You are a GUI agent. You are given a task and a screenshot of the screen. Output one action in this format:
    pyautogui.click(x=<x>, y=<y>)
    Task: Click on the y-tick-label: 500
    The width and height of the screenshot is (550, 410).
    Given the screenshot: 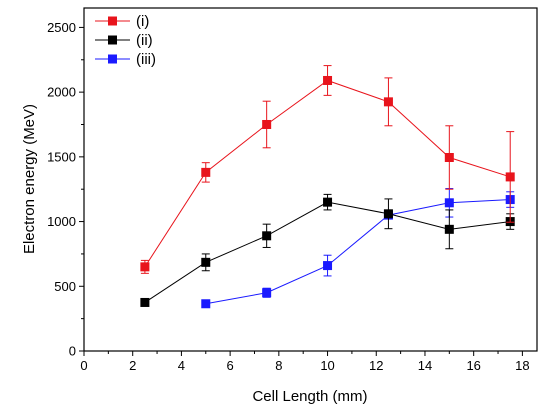 What is the action you would take?
    pyautogui.click(x=65, y=286)
    